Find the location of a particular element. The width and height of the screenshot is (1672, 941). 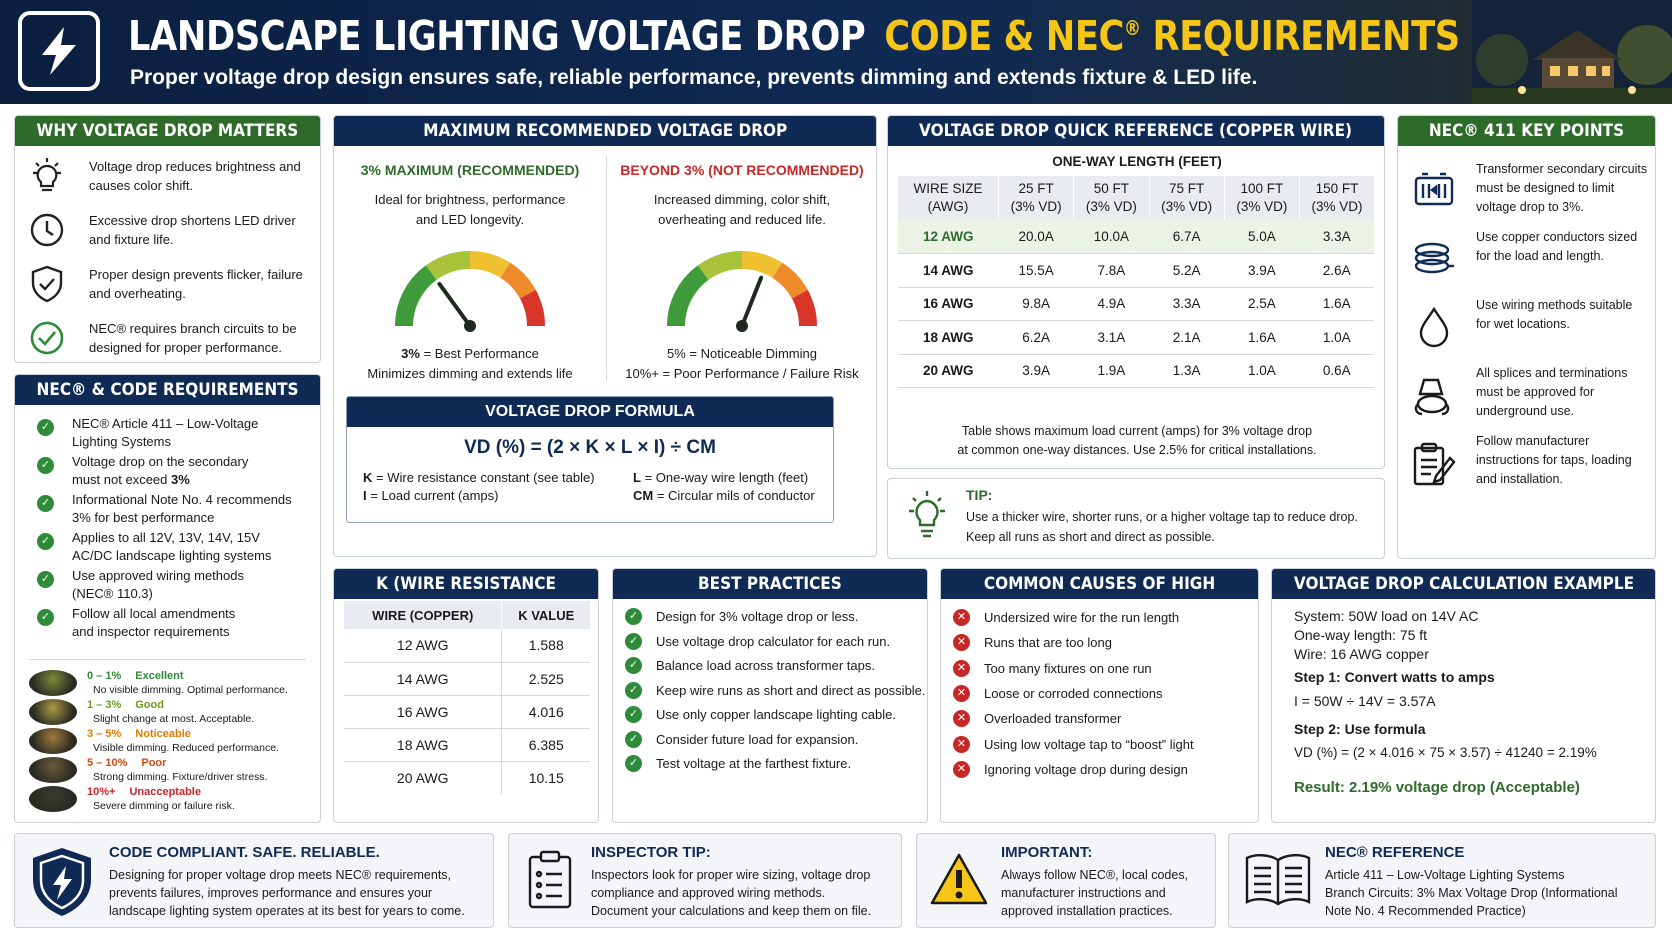

gauge-not-recommended is located at coordinates (742, 291).